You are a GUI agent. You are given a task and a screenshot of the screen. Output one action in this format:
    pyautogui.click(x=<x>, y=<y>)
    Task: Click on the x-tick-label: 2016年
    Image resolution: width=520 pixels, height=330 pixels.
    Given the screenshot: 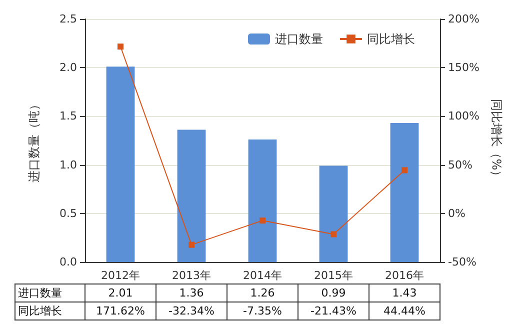 What is the action you would take?
    pyautogui.click(x=404, y=275)
    